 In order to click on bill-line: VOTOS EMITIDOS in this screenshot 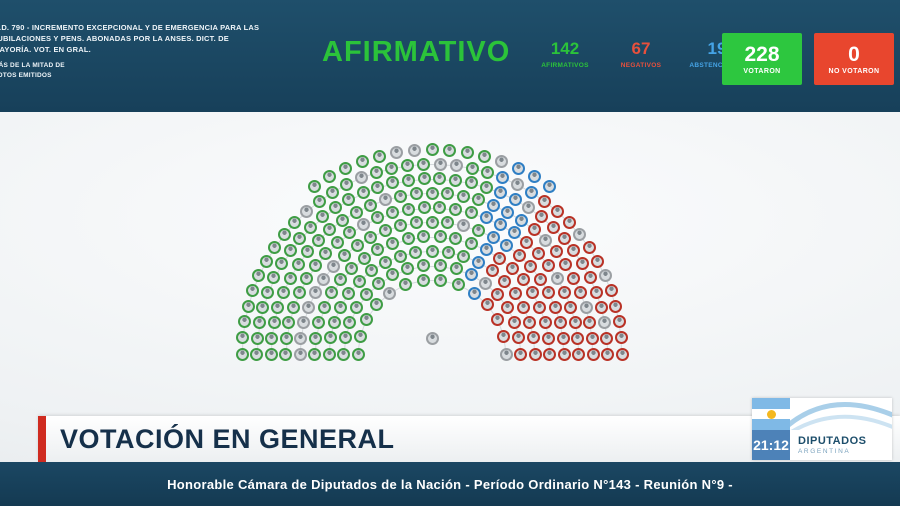, I will do `click(26, 75)`.